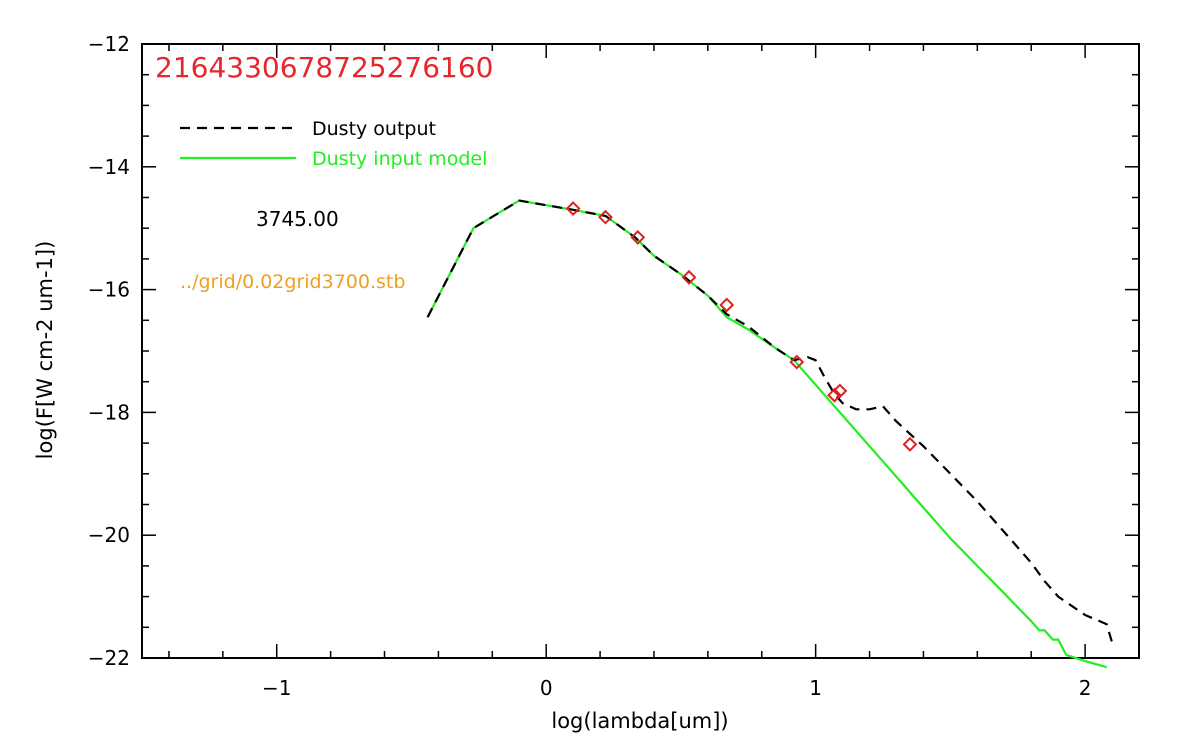  Describe the element at coordinates (333, 144) in the screenshot. I see `legend: Dusty output Dusty input model` at that location.